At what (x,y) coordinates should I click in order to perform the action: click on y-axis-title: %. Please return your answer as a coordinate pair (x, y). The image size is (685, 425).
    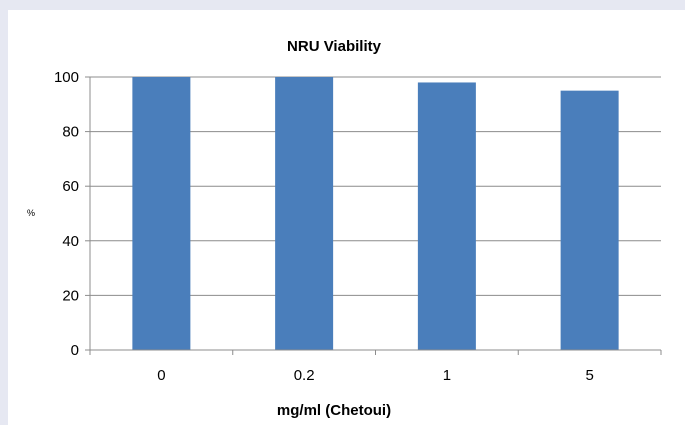
    Looking at the image, I should click on (31, 213).